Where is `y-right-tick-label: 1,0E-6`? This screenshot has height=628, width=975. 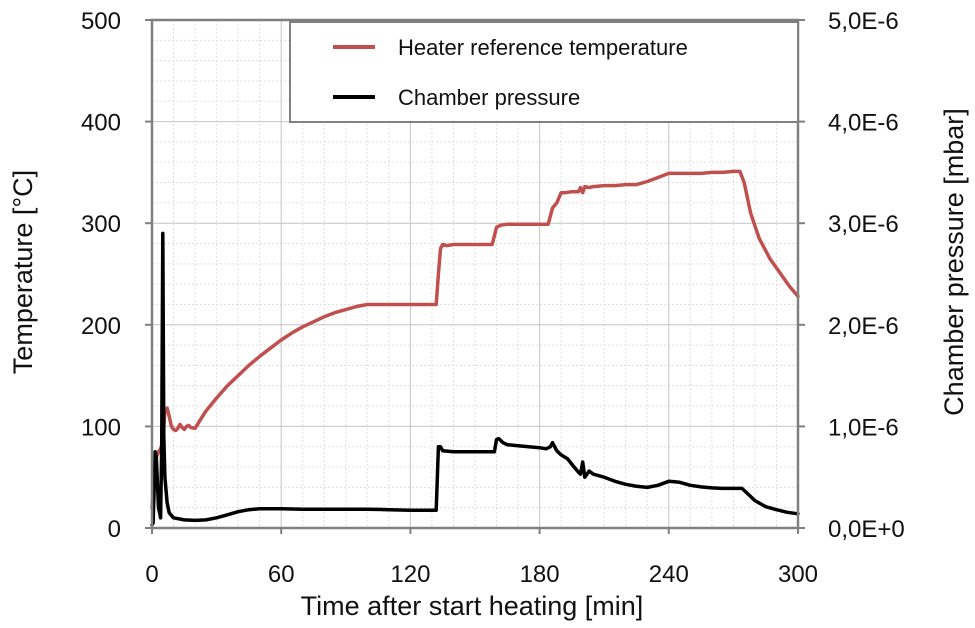 y-right-tick-label: 1,0E-6 is located at coordinates (863, 427).